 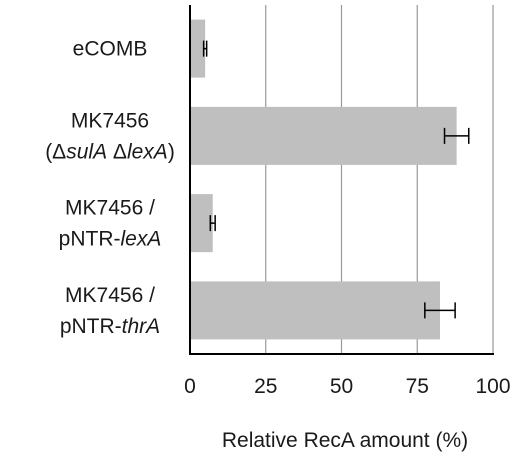 I want to click on x-tick-labels: 0 25 50 75 100, so click(x=347, y=386).